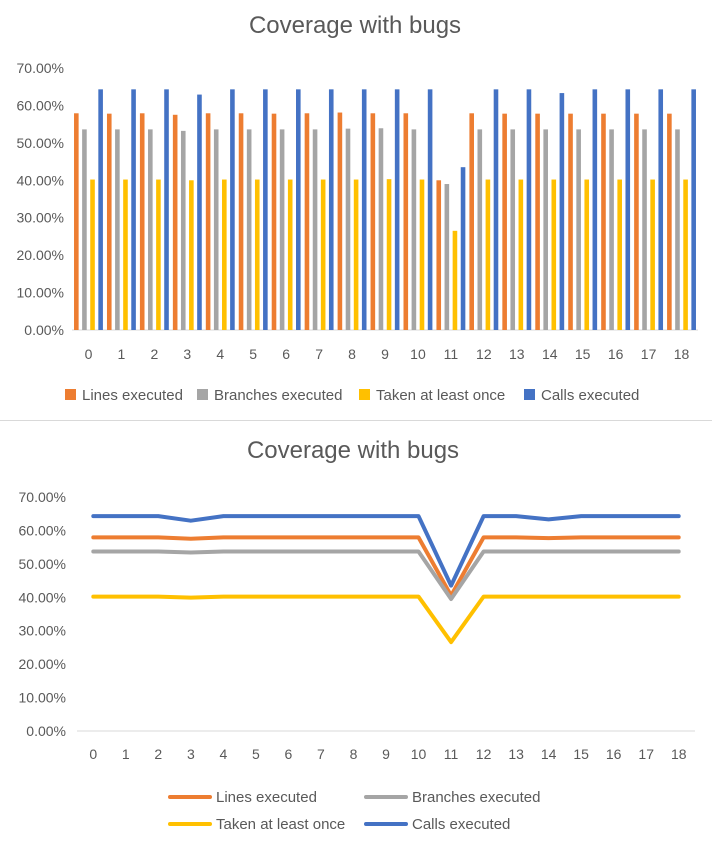 The height and width of the screenshot is (846, 712). What do you see at coordinates (158, 754) in the screenshot?
I see `x-tick-label: 2` at bounding box center [158, 754].